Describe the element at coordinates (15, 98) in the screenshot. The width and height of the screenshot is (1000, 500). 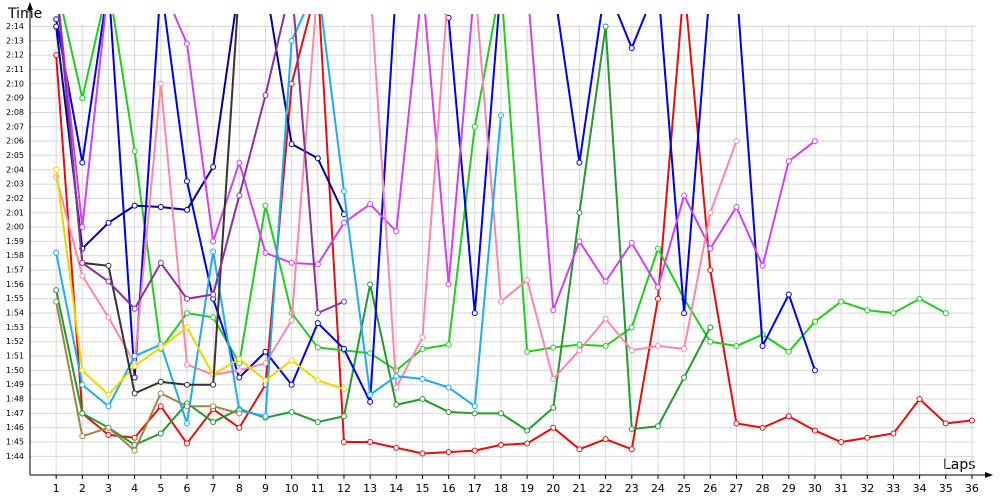
I see `y-tick-label: 2:09` at that location.